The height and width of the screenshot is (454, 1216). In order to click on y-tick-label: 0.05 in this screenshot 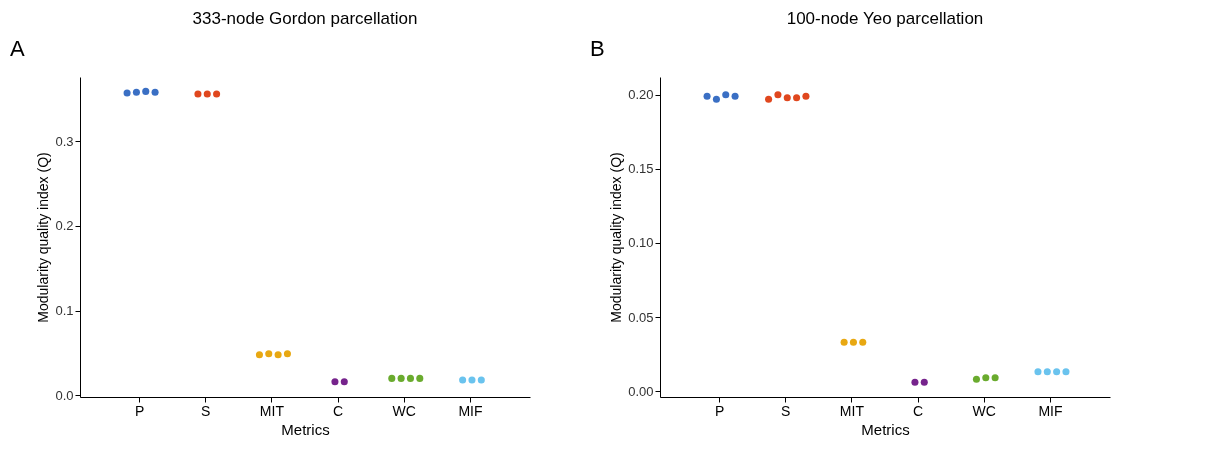, I will do `click(641, 317)`.